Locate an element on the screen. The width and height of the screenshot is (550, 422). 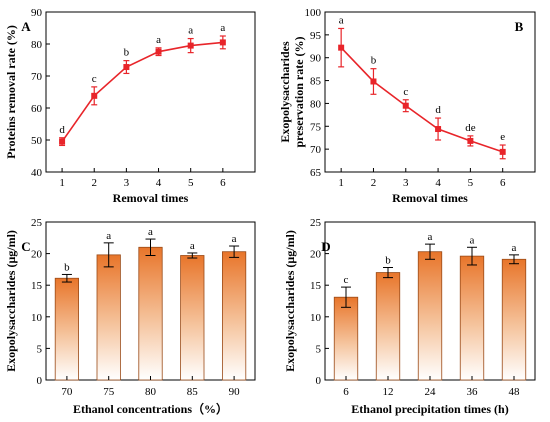
y-tick-label: 25 is located at coordinates (316, 223).